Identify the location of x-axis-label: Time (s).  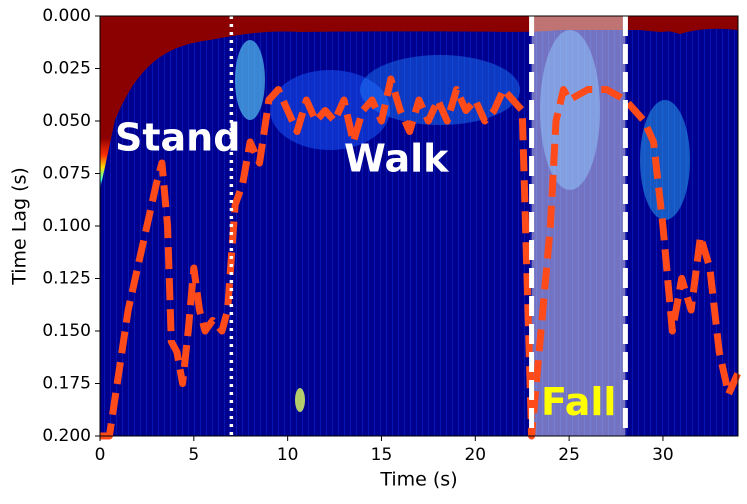
(418, 480).